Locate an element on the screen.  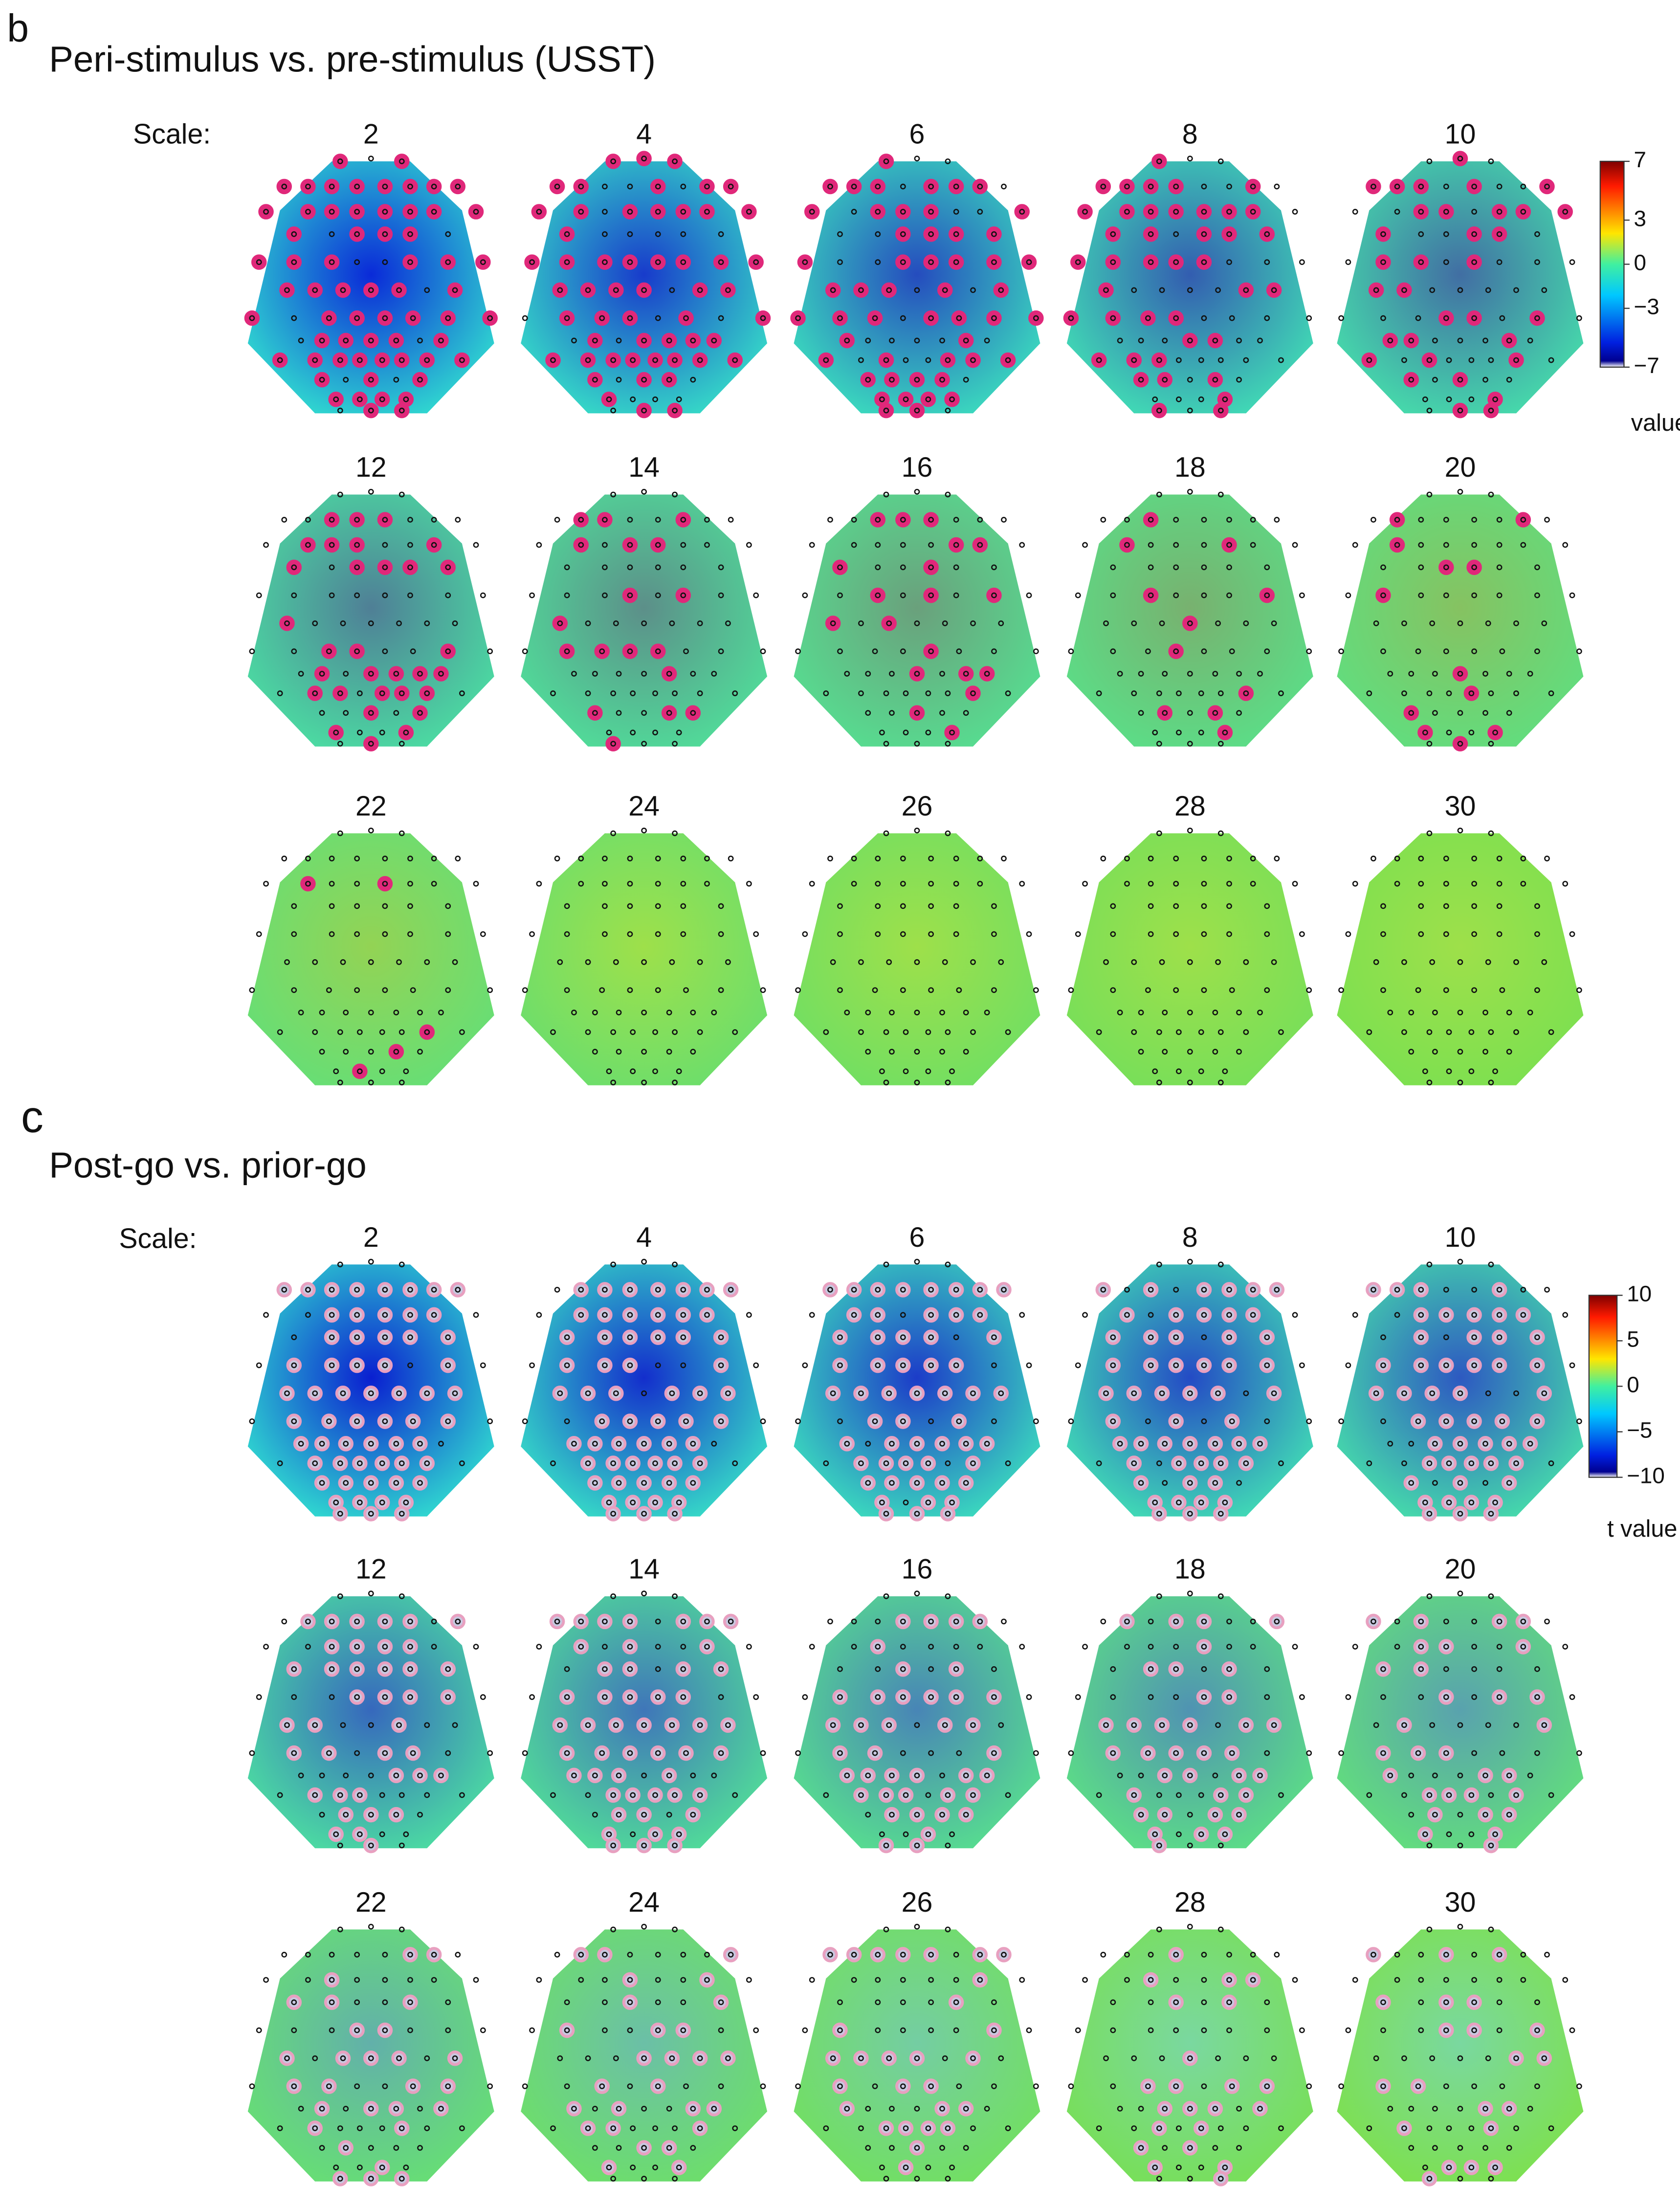
colorbar-tick-label: 3 is located at coordinates (1640, 219).